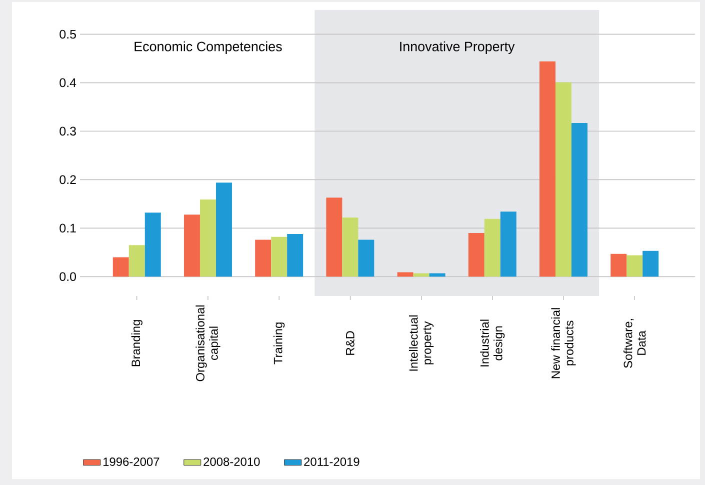  Describe the element at coordinates (634, 343) in the screenshot. I see `x-tick-label: Software, Data` at that location.